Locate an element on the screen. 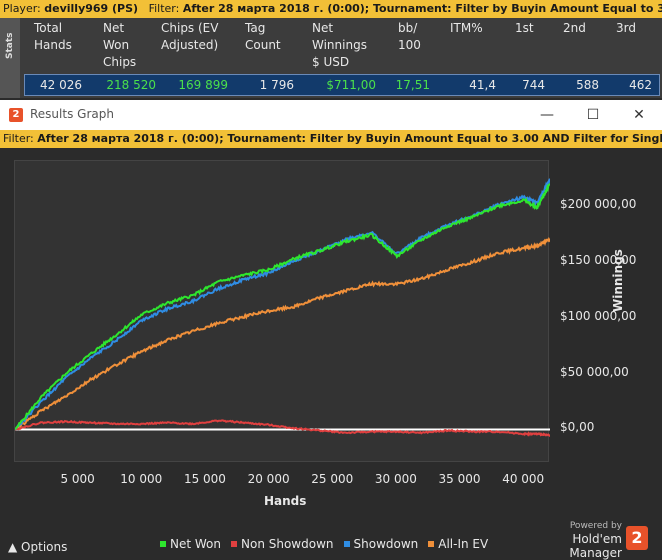 The height and width of the screenshot is (560, 662). legend-item: Showdown is located at coordinates (381, 544).